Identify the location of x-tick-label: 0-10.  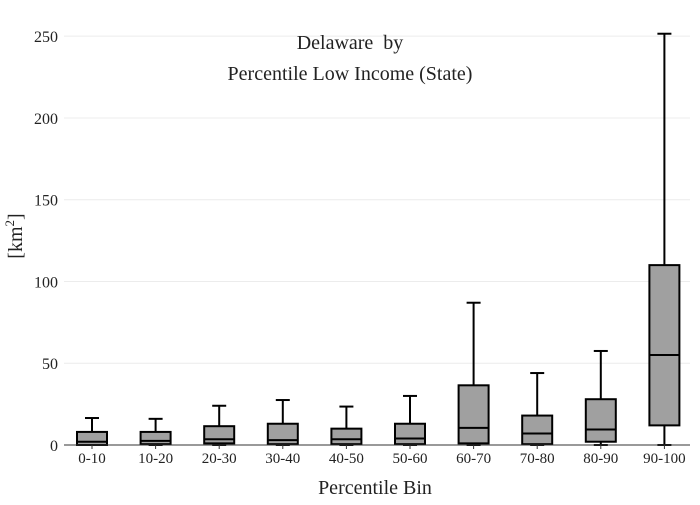
(92, 459).